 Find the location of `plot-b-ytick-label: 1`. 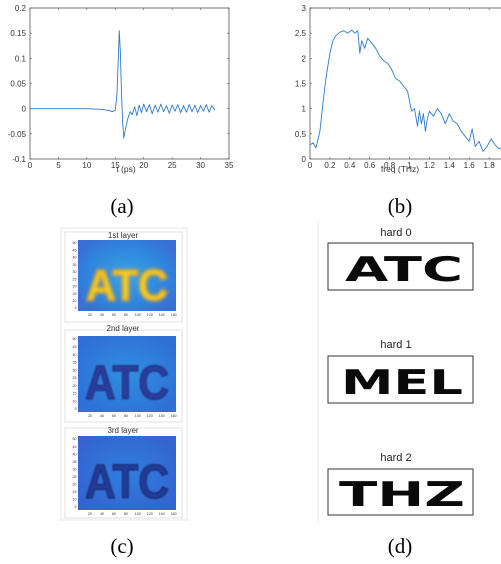

plot-b-ytick-label: 1 is located at coordinates (304, 109).